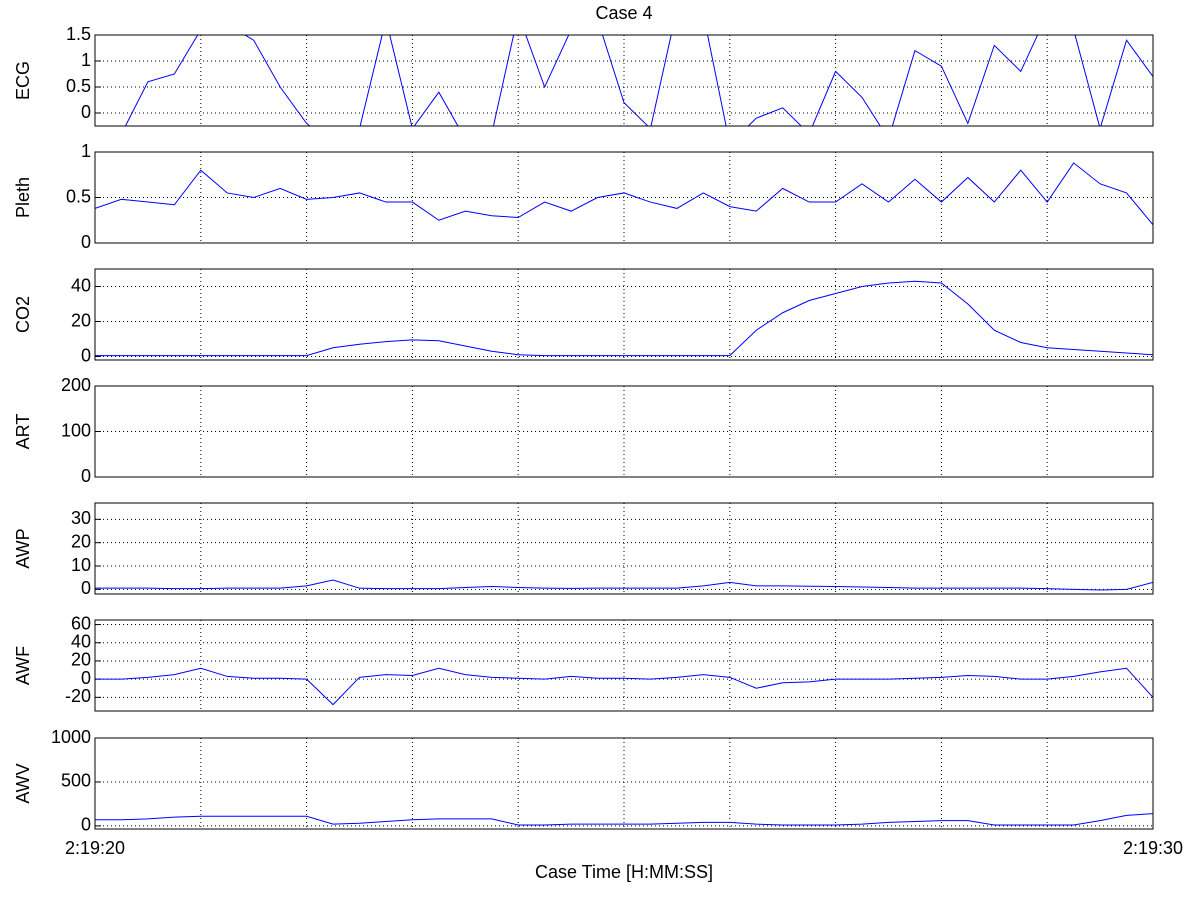 The height and width of the screenshot is (900, 1200). What do you see at coordinates (23, 548) in the screenshot?
I see `y-axis-label: AWP` at bounding box center [23, 548].